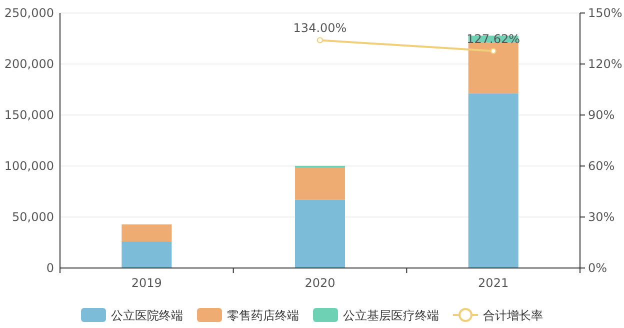  What do you see at coordinates (320, 283) in the screenshot?
I see `x-tick-label: 2020` at bounding box center [320, 283].